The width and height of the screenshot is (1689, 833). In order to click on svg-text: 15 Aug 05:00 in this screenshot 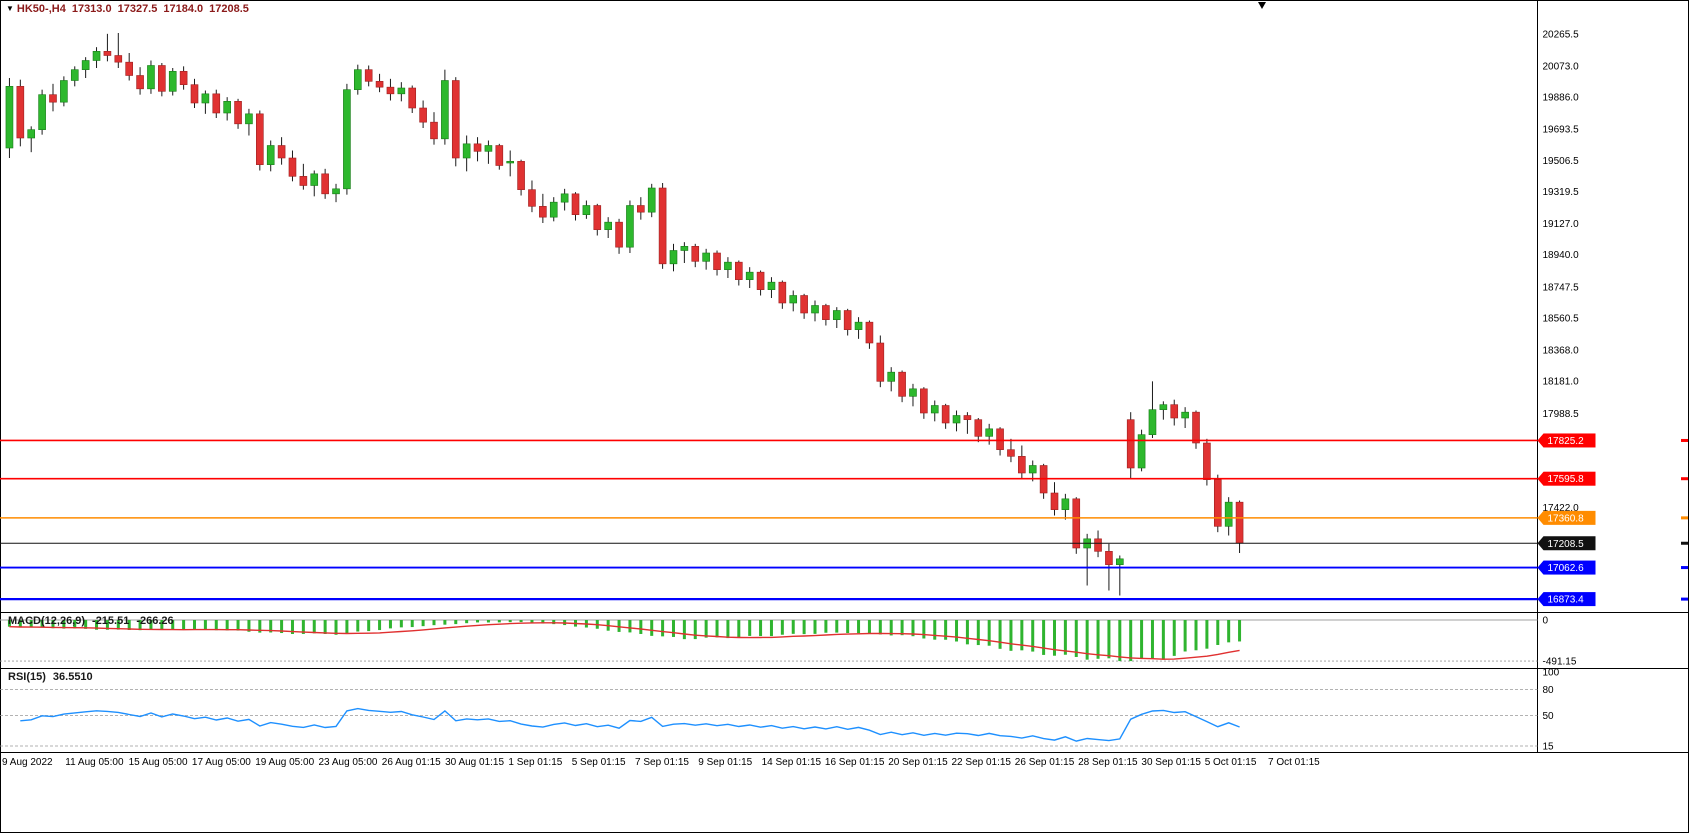, I will do `click(158, 762)`.